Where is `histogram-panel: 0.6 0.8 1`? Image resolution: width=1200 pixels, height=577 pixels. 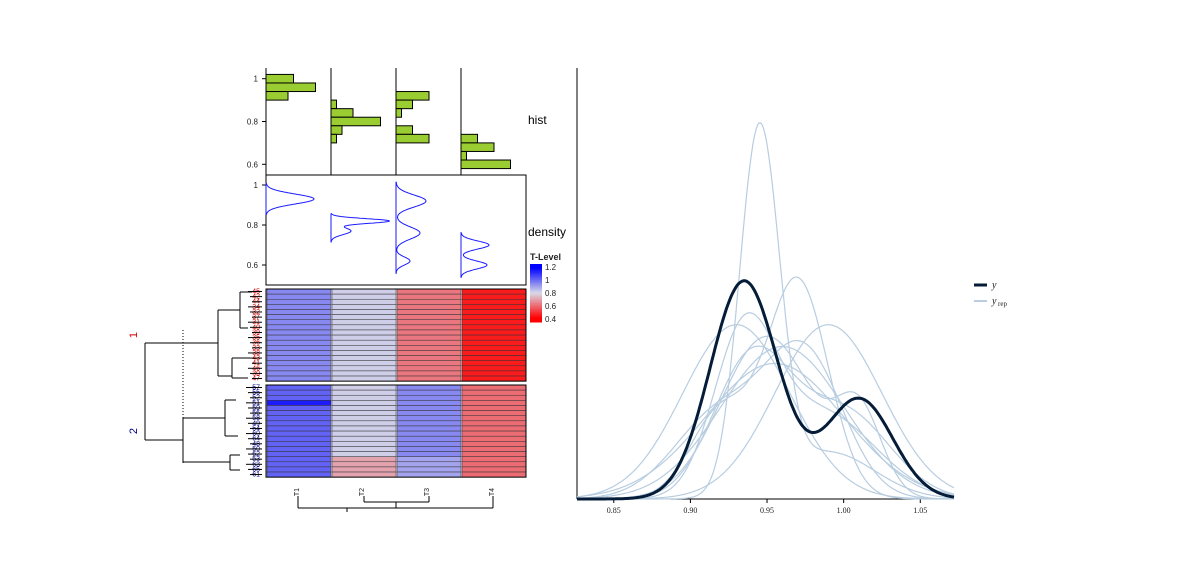
histogram-panel: 0.6 0.8 1 is located at coordinates (379, 121).